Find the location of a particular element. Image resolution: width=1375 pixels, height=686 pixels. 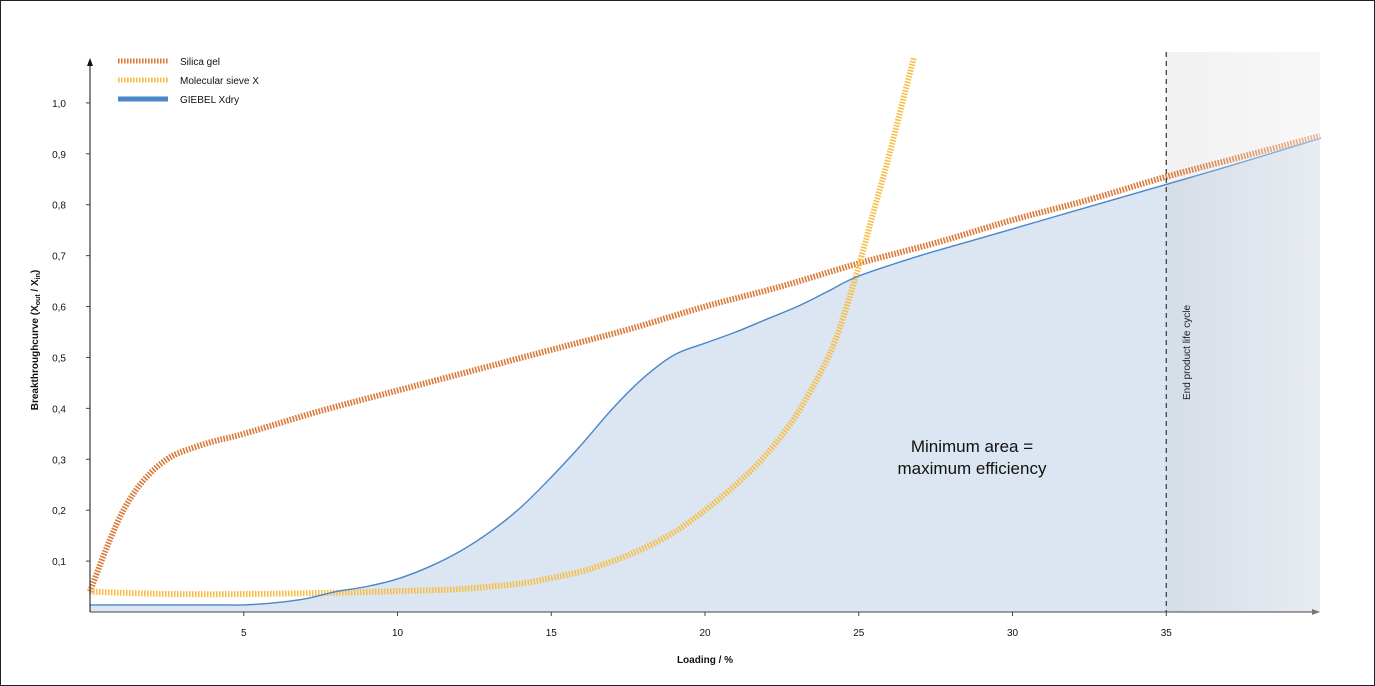

y-tick-label: 0,7 is located at coordinates (59, 257).